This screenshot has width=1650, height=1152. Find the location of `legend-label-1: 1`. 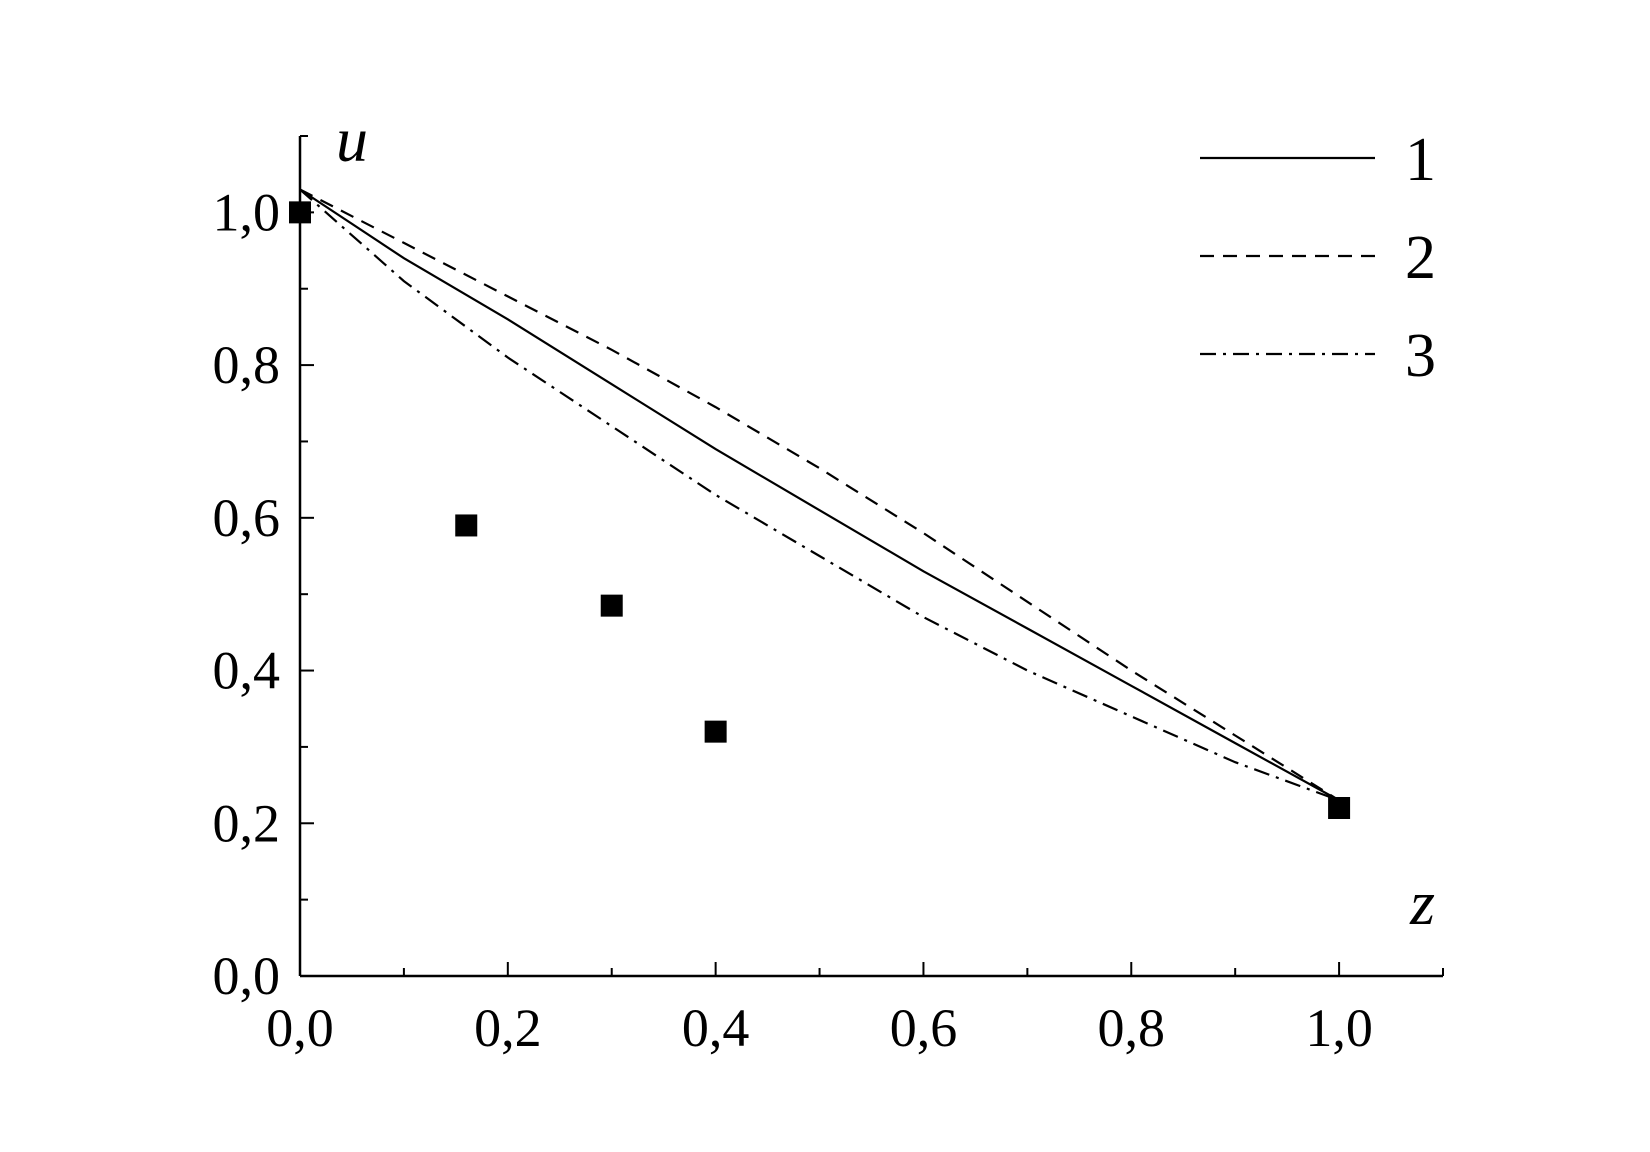

legend-label-1: 1 is located at coordinates (1420, 160).